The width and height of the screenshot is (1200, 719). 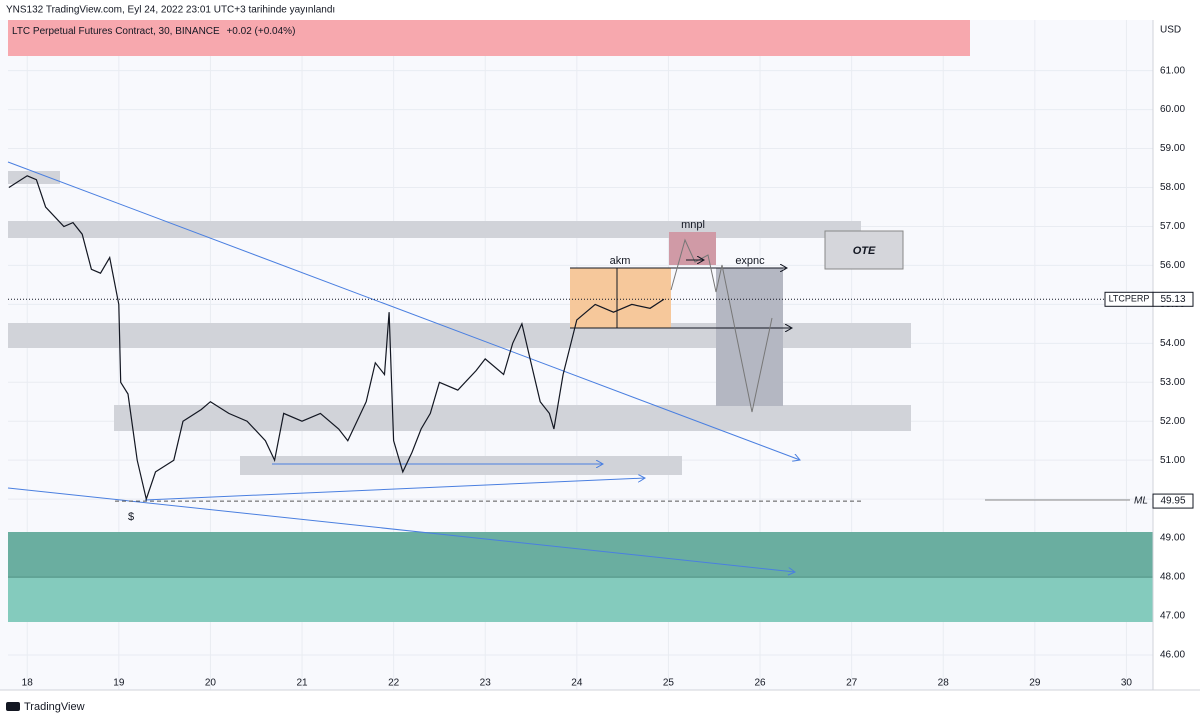 I want to click on ote-box, so click(x=864, y=250).